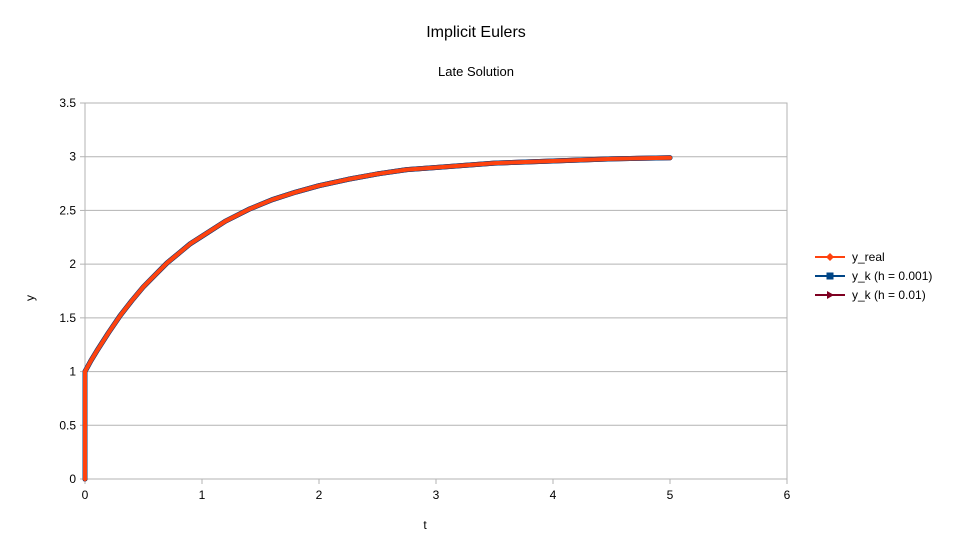 This screenshot has height=551, width=953. I want to click on x-tick-label: 3, so click(436, 495).